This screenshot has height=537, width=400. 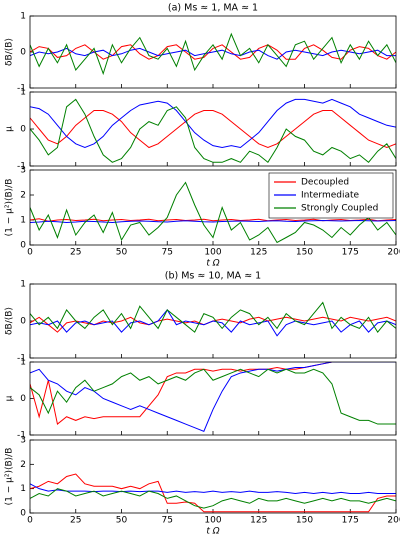 What do you see at coordinates (213, 8) in the screenshot?
I see `panel-title: (a) Ms ≈ 1, MA ≈ 1` at bounding box center [213, 8].